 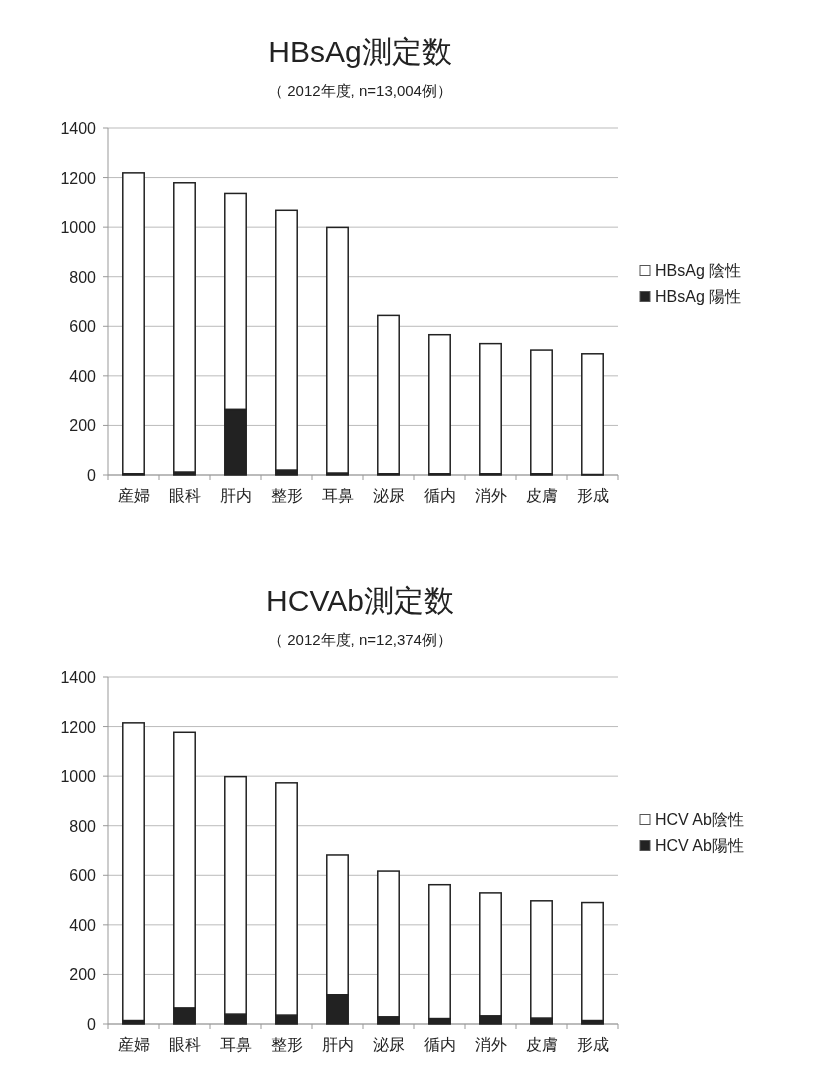 What do you see at coordinates (699, 845) in the screenshot?
I see `legend-label: HCV Ab陽性` at bounding box center [699, 845].